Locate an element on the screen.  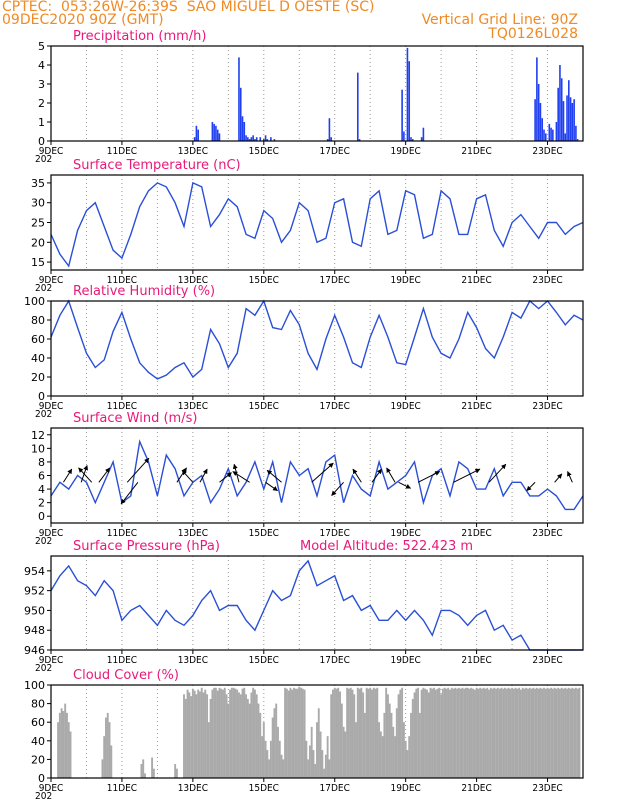
y-tick-label: 0 is located at coordinates (41, 778).